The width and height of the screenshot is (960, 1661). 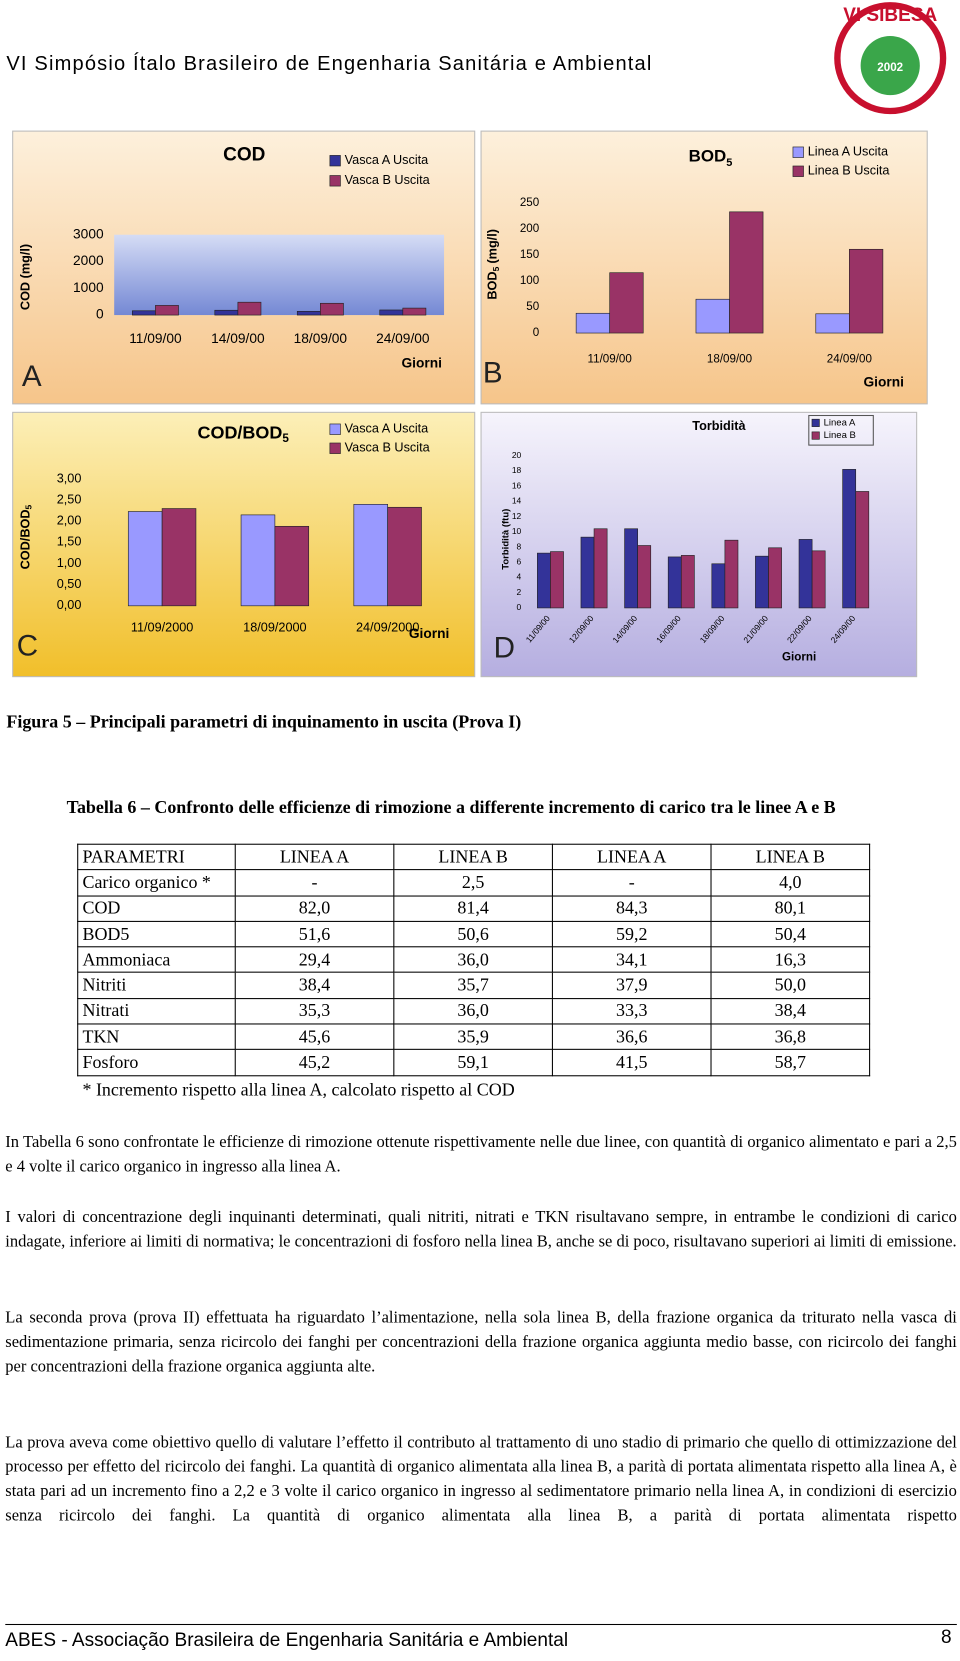 I want to click on y-tick-label: 250, so click(x=529, y=202).